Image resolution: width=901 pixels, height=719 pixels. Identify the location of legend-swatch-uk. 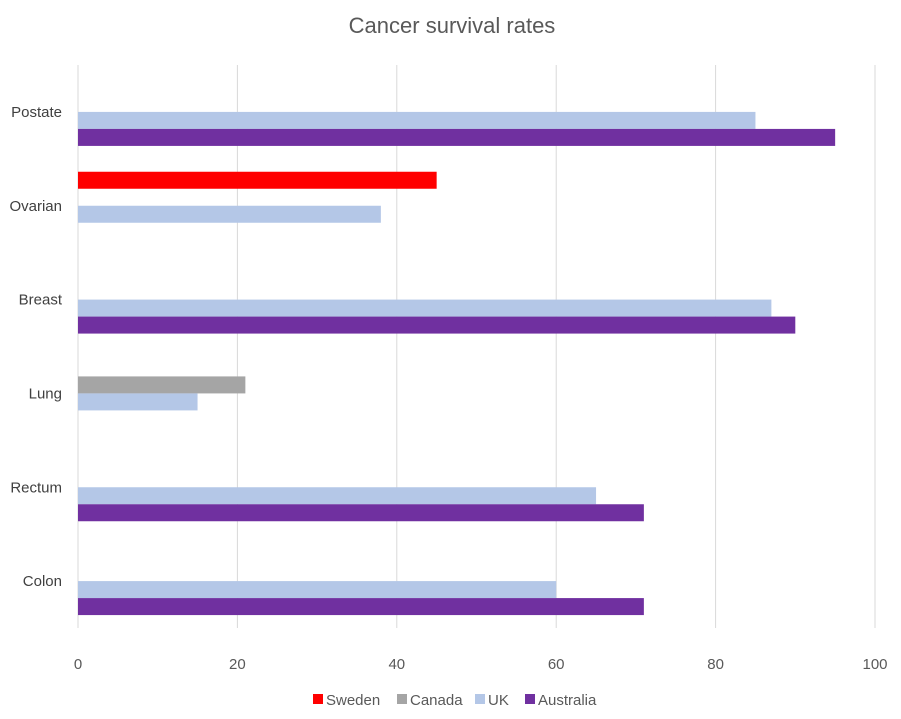
(480, 699).